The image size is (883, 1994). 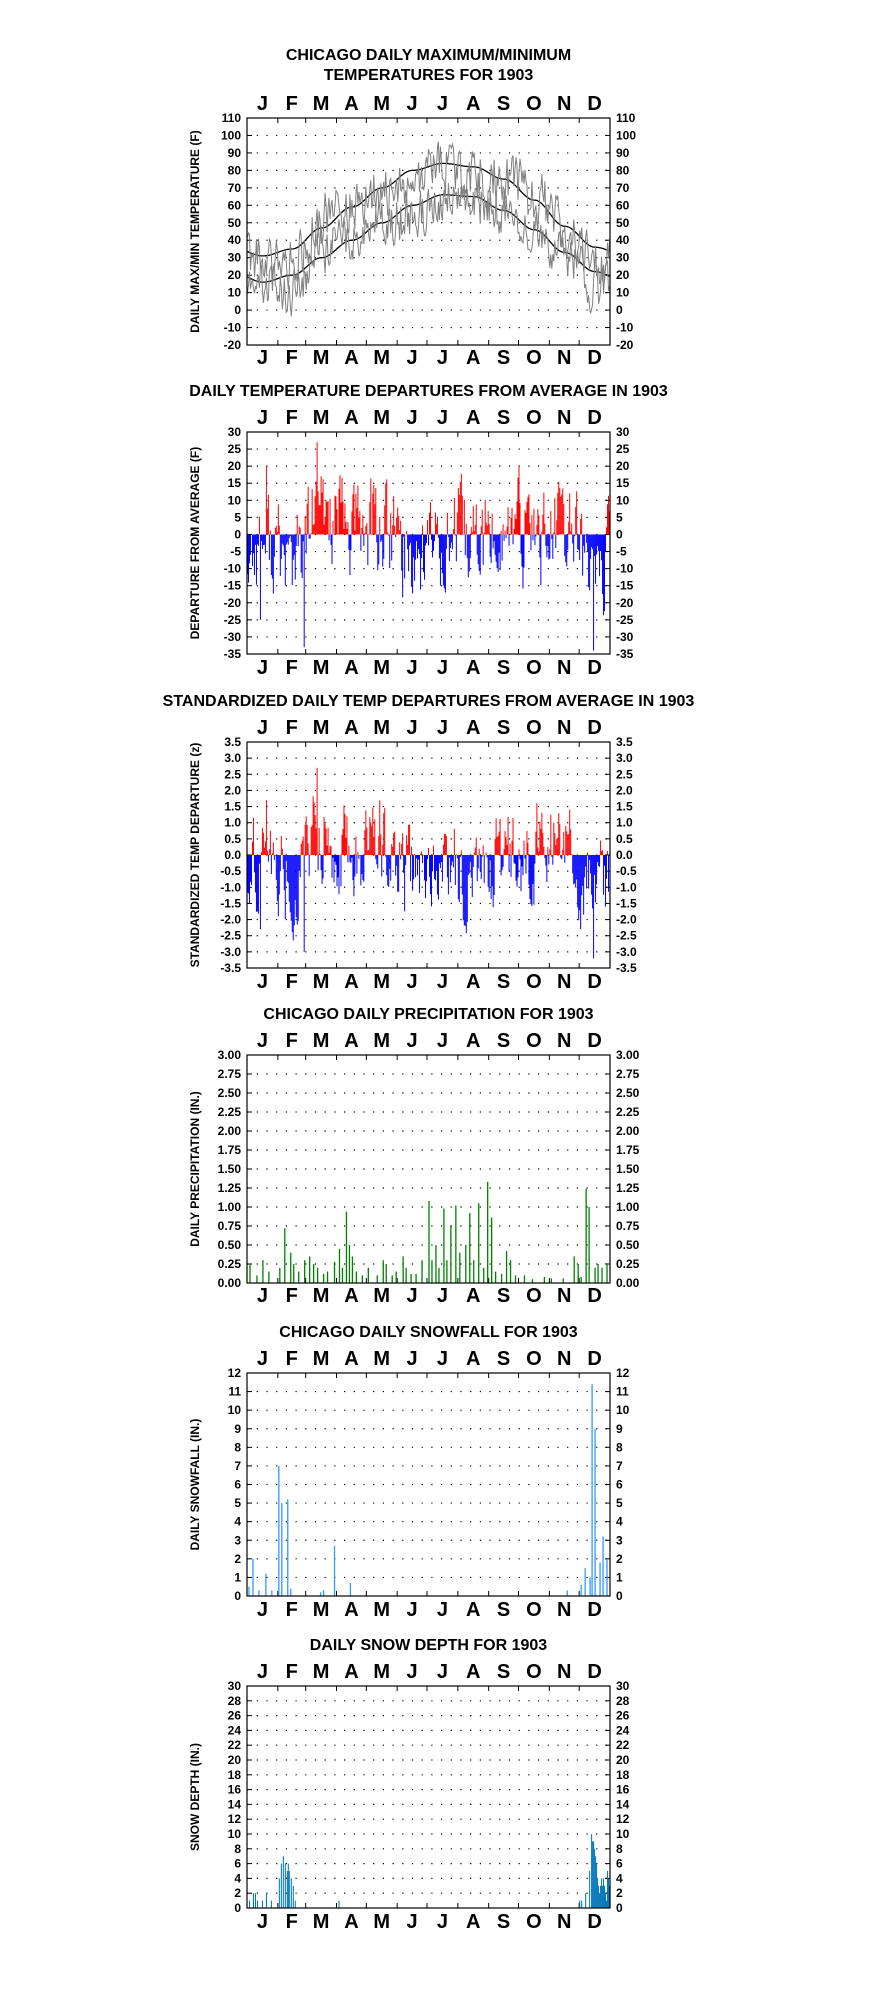 What do you see at coordinates (232, 758) in the screenshot?
I see `y-tick-label-left: 3.0` at bounding box center [232, 758].